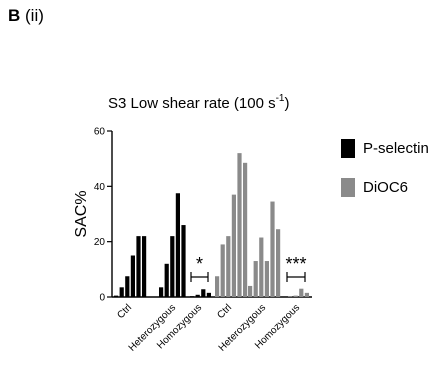 This screenshot has width=446, height=374. What do you see at coordinates (14, 15) in the screenshot?
I see `panel-letter: B` at bounding box center [14, 15].